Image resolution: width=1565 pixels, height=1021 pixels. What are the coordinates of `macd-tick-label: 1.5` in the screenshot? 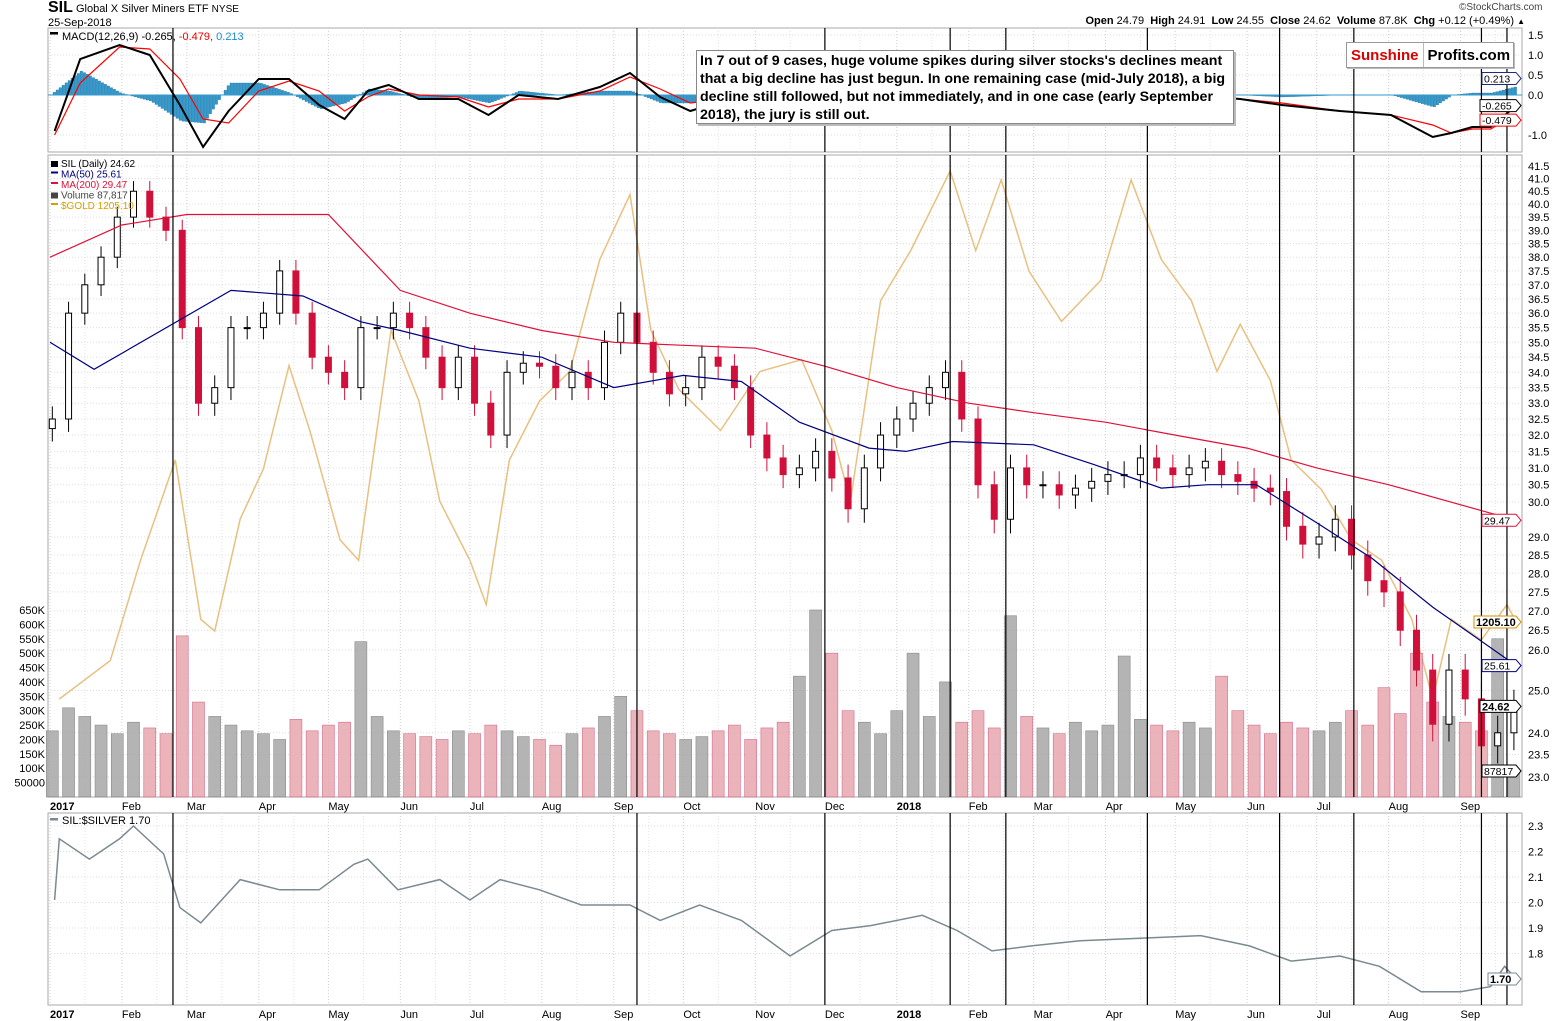 It's located at (1535, 36).